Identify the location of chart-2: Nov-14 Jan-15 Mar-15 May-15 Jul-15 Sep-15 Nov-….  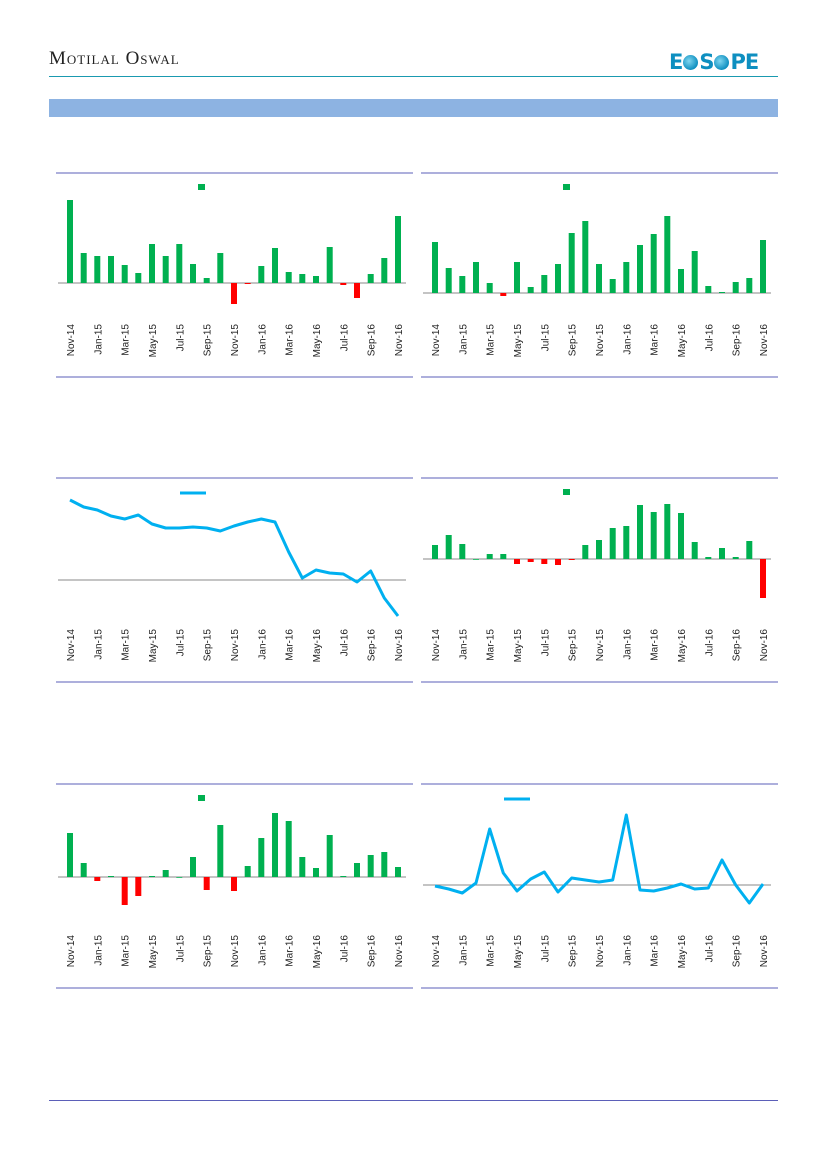
(599, 275).